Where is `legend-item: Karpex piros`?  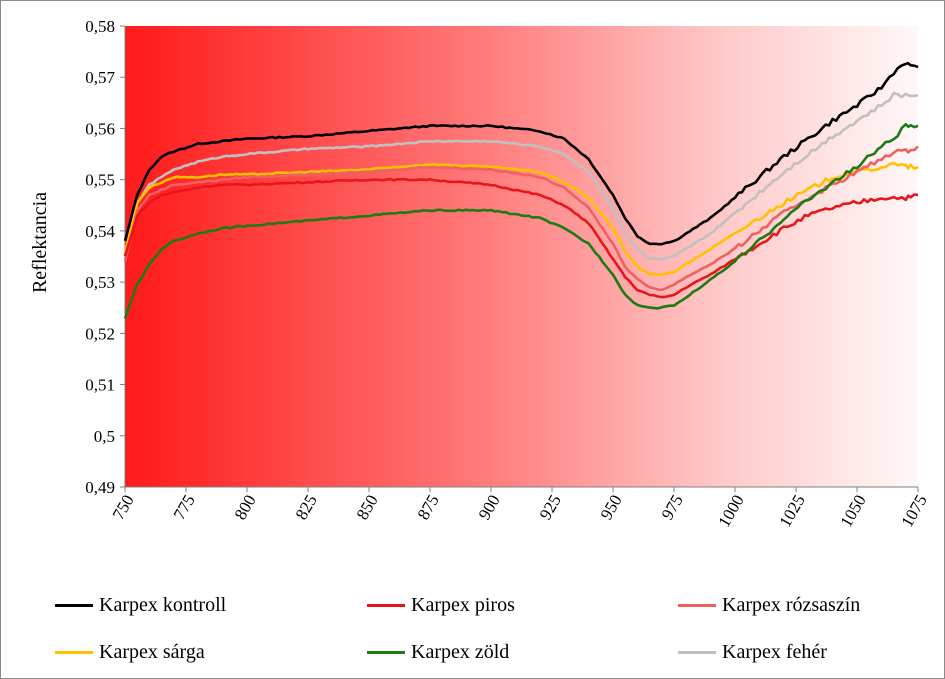
legend-item: Karpex piros is located at coordinates (441, 605).